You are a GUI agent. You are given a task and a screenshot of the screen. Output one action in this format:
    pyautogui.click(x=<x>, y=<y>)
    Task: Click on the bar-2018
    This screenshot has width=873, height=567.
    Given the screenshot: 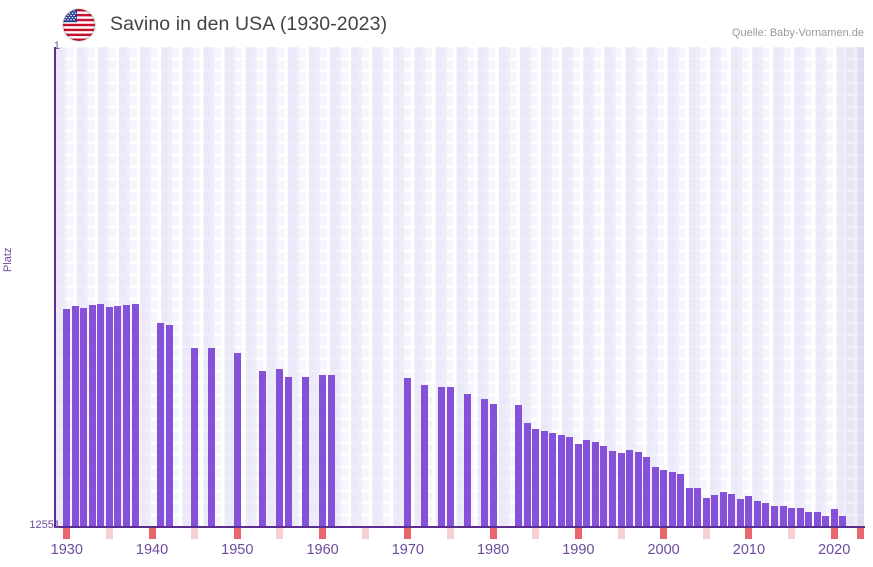 What is the action you would take?
    pyautogui.click(x=817, y=519)
    